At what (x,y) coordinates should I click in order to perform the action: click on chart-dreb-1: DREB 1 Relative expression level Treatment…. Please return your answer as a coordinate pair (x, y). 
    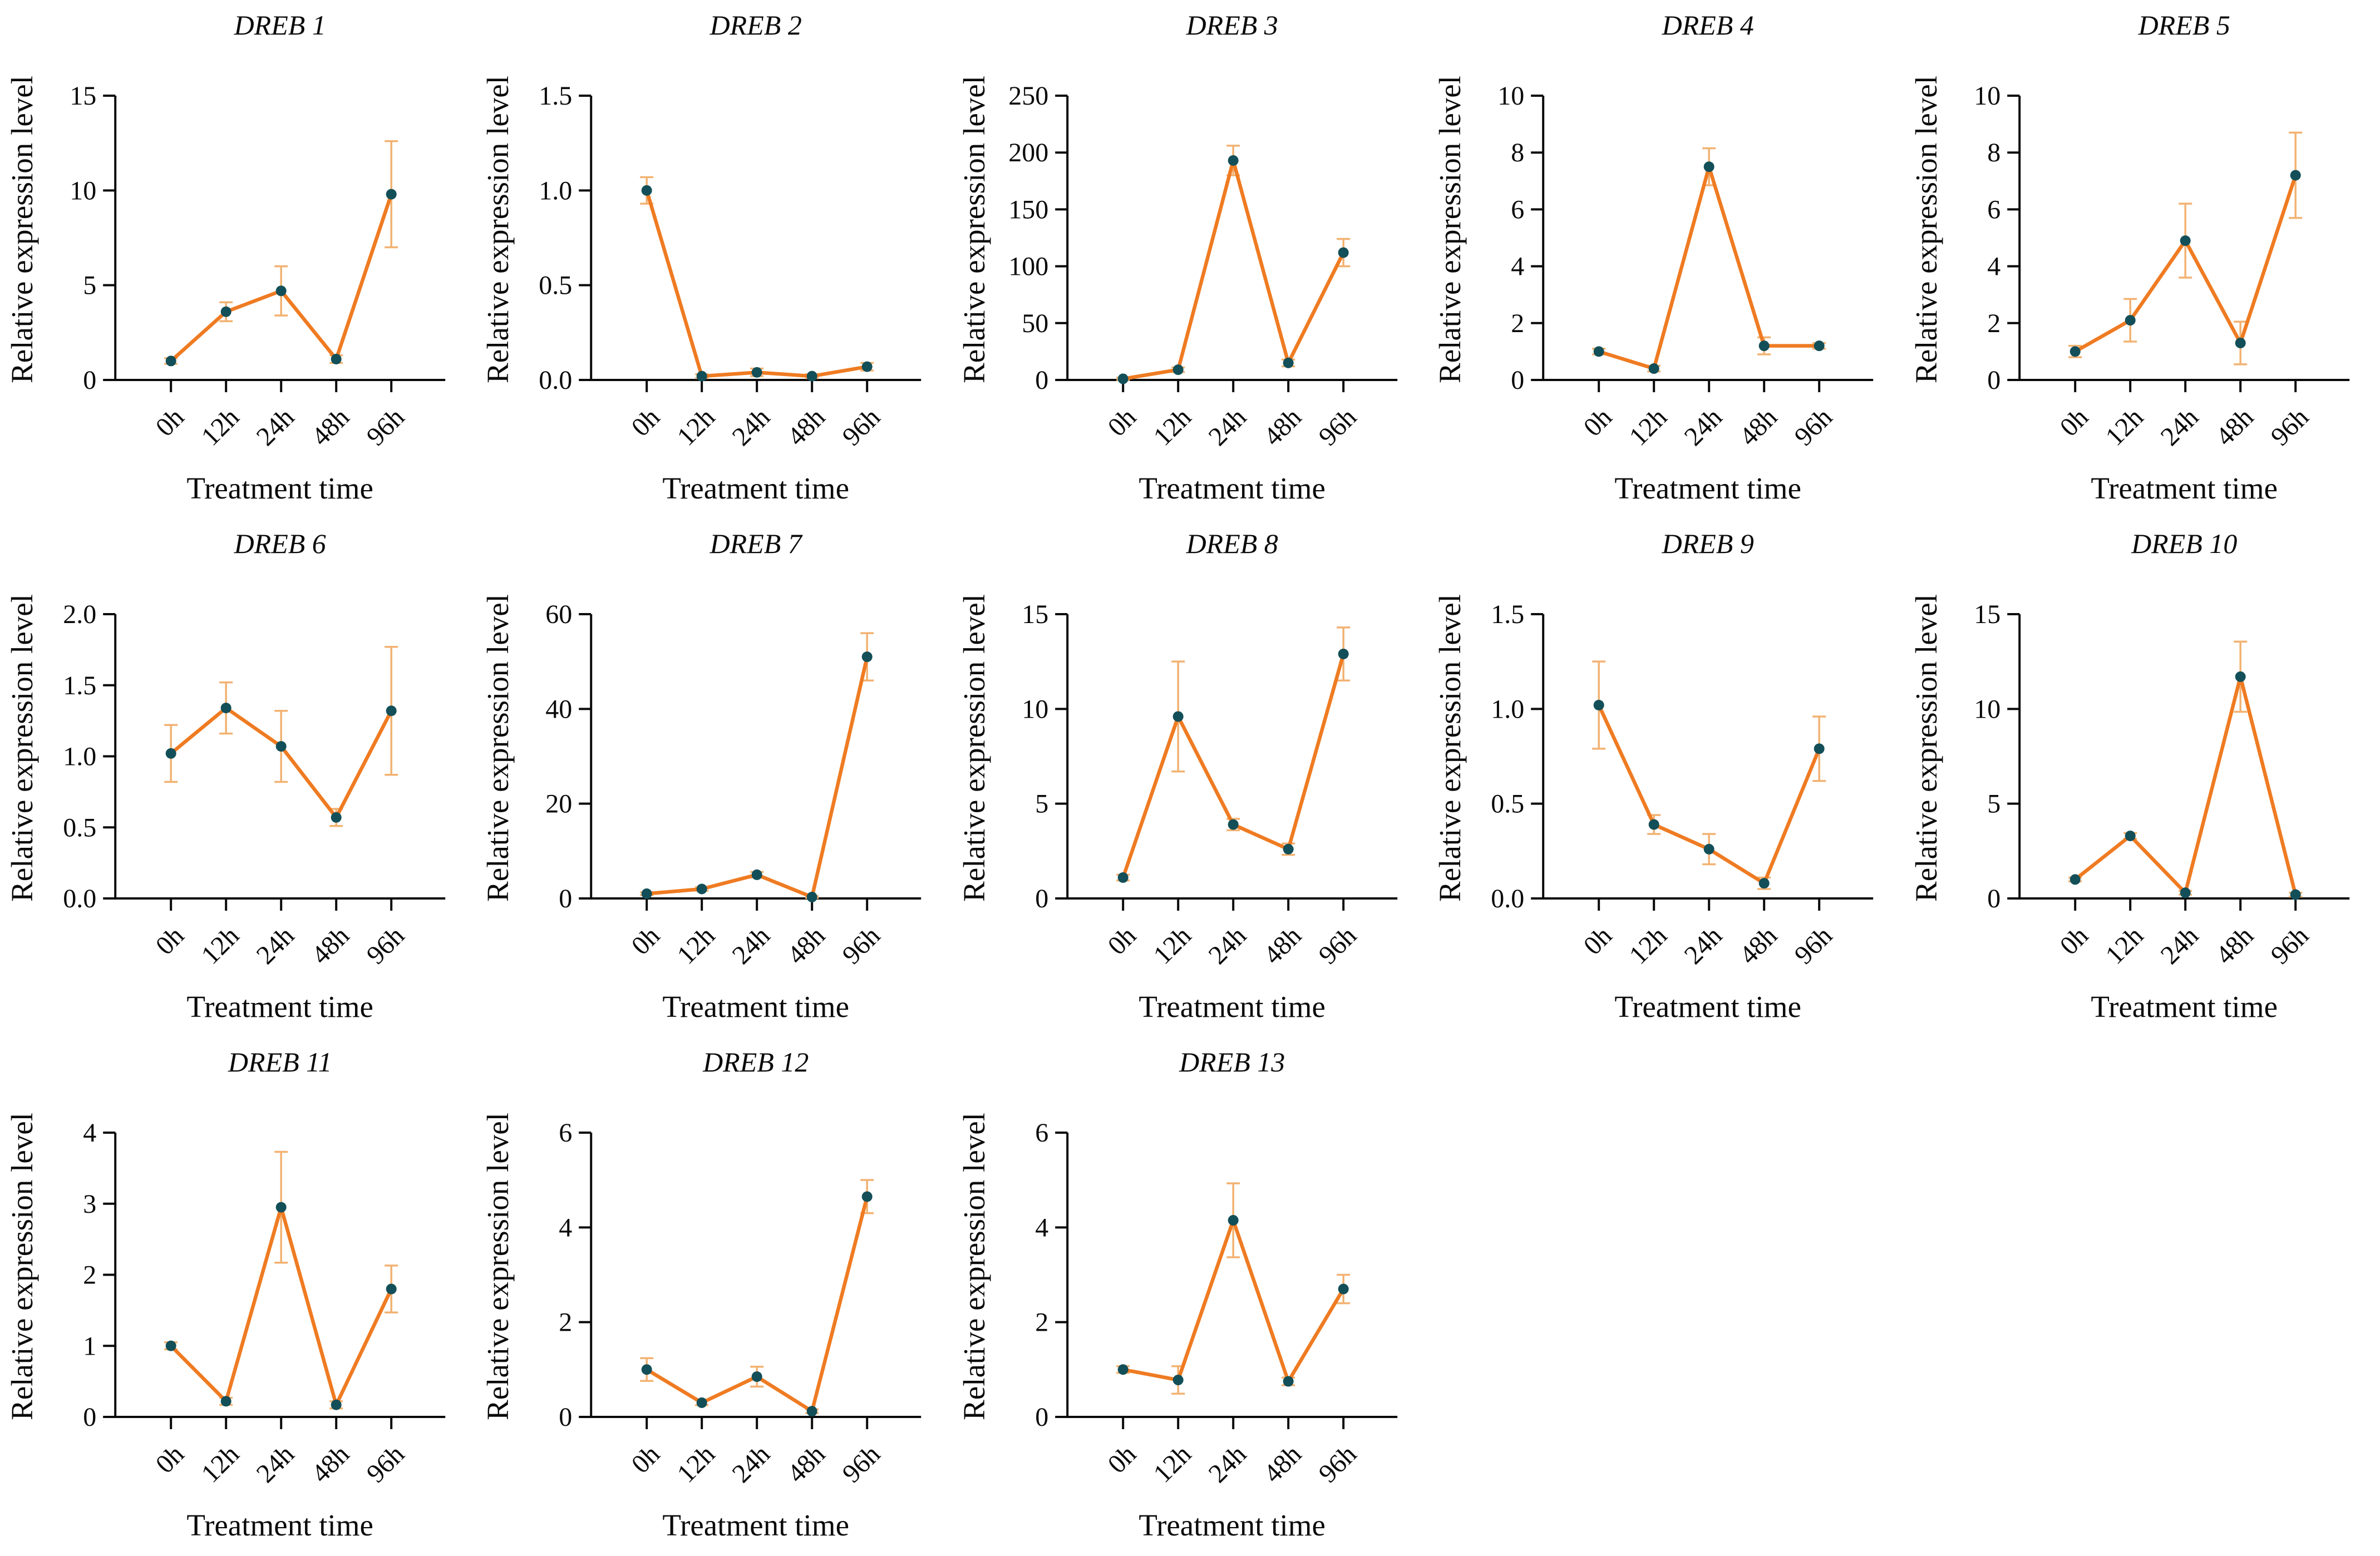
    Looking at the image, I should click on (238, 259).